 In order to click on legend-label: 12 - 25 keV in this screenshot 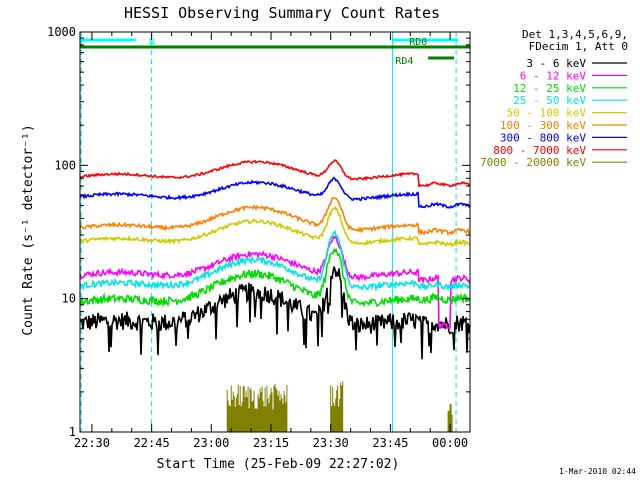, I will do `click(549, 88)`.